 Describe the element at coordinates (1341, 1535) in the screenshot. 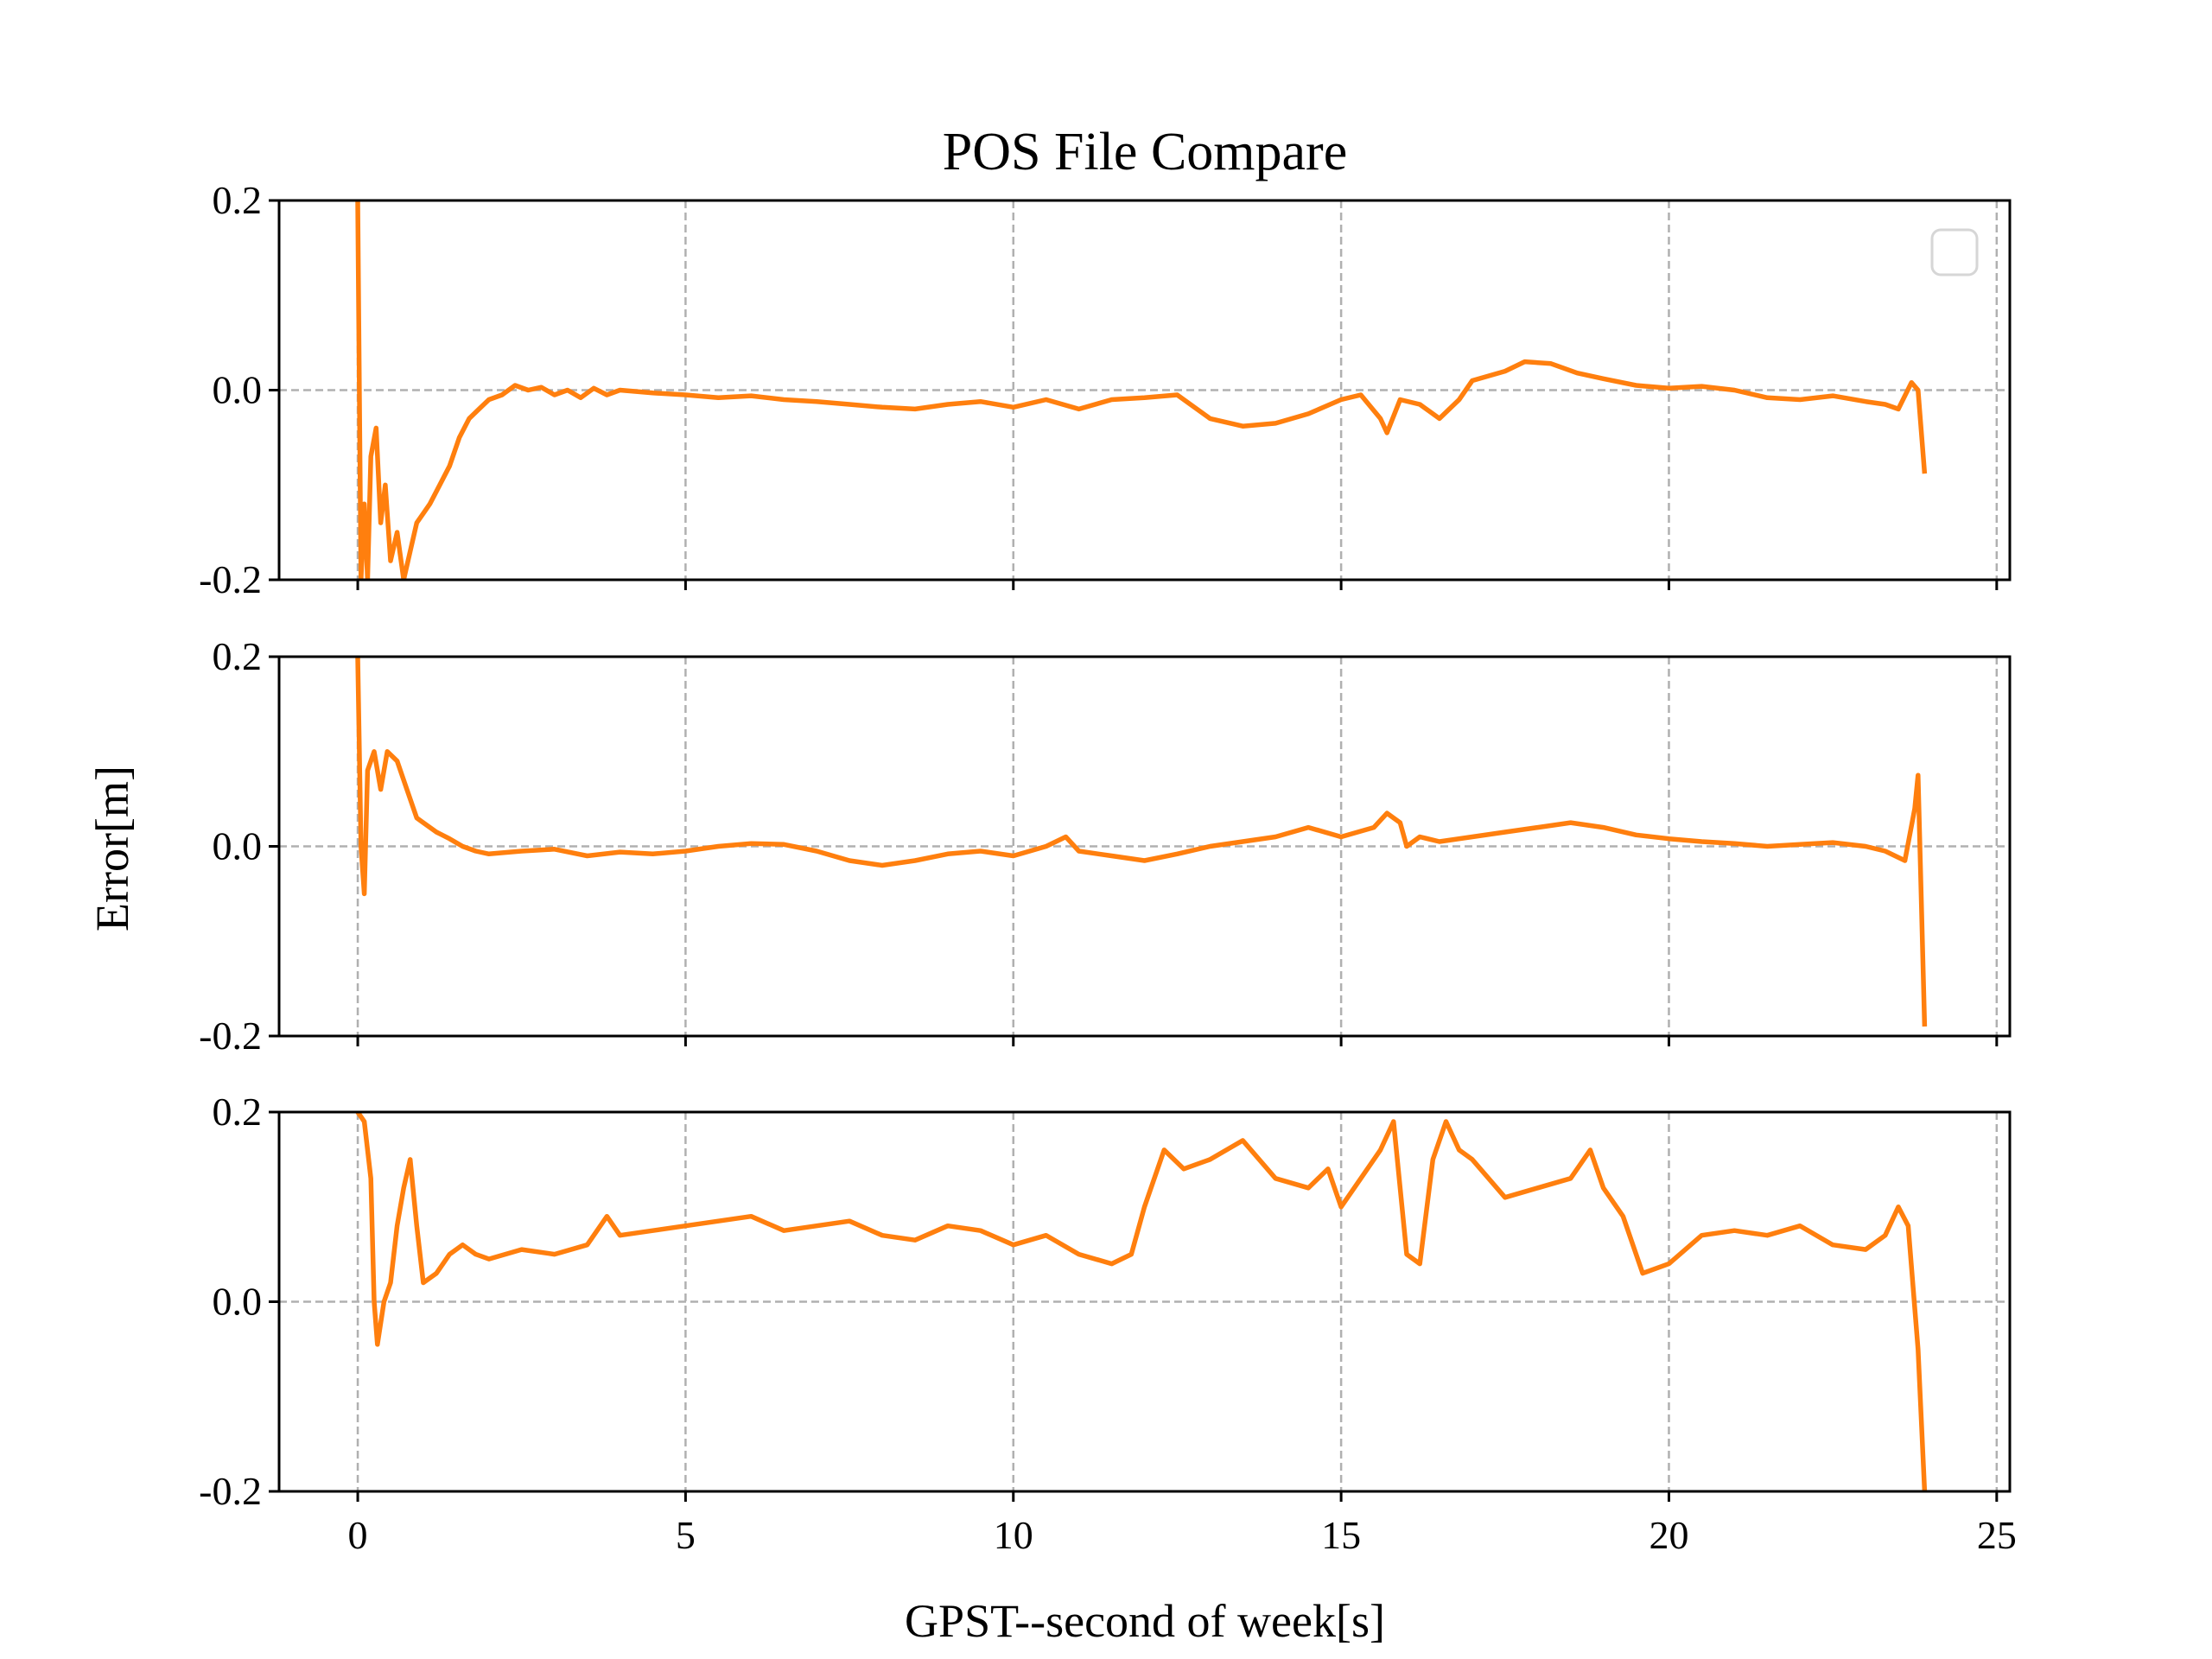

I see `x-tick-label: 15` at that location.